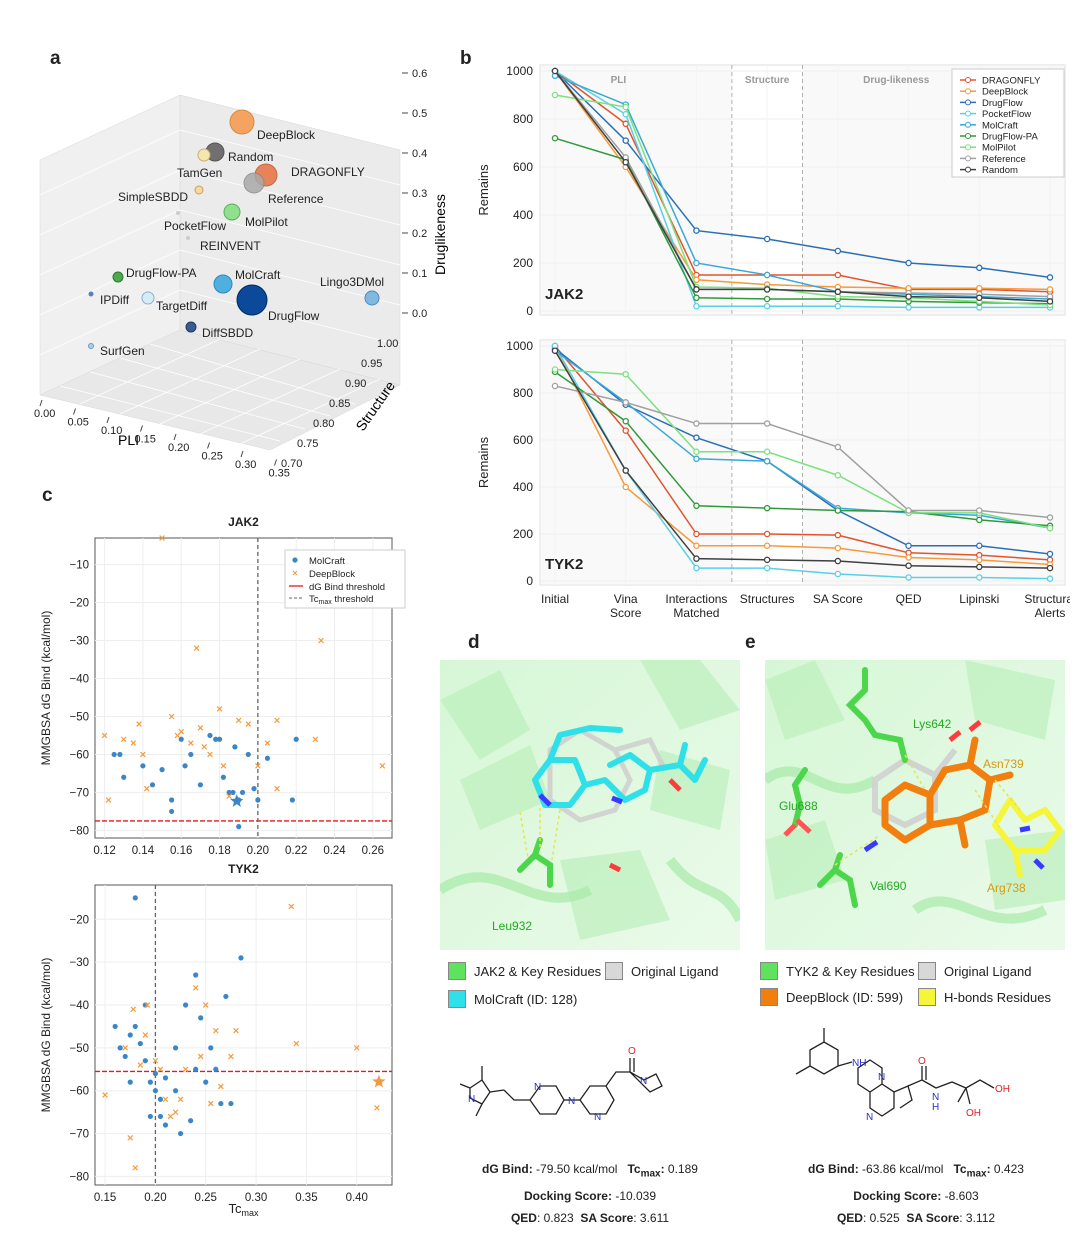 This screenshot has width=1080, height=1238. What do you see at coordinates (332, 574) in the screenshot?
I see `legend-label: DeepBlock` at bounding box center [332, 574].